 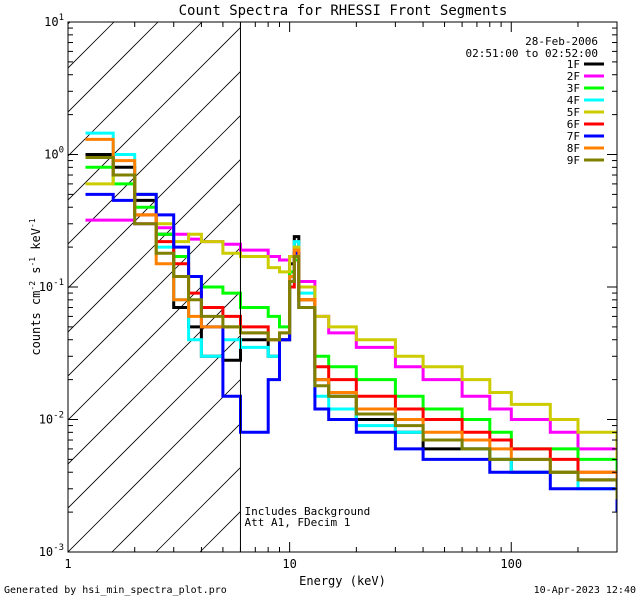 What do you see at coordinates (573, 100) in the screenshot?
I see `legend-label: 4F` at bounding box center [573, 100].